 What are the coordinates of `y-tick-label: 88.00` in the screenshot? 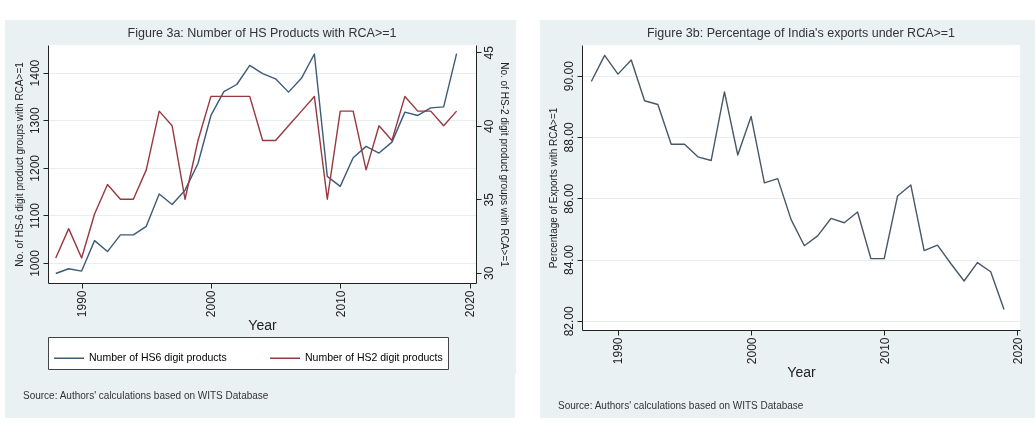 It's located at (568, 137).